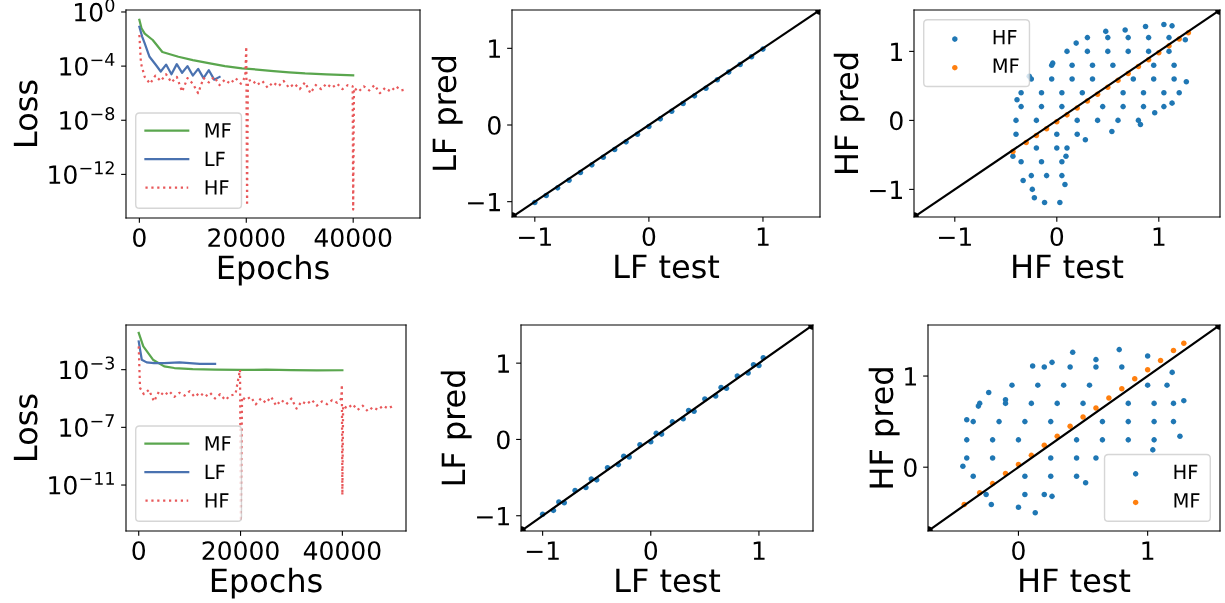 The image size is (1225, 603). I want to click on y-tick-label: 10$^{−12}$, so click(81, 173).